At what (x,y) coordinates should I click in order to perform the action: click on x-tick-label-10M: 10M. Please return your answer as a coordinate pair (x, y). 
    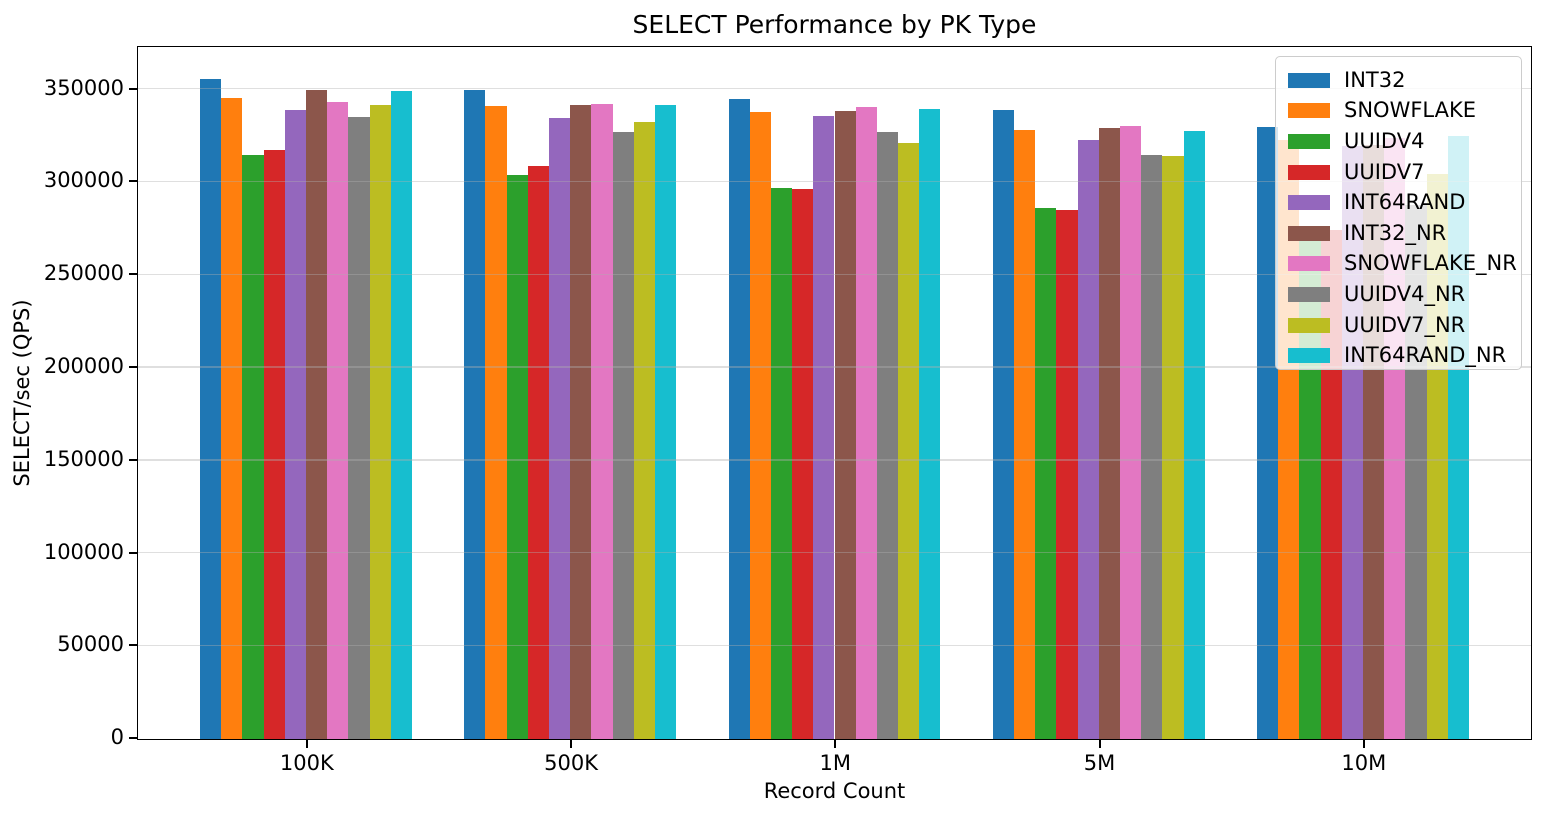
    Looking at the image, I should click on (1364, 763).